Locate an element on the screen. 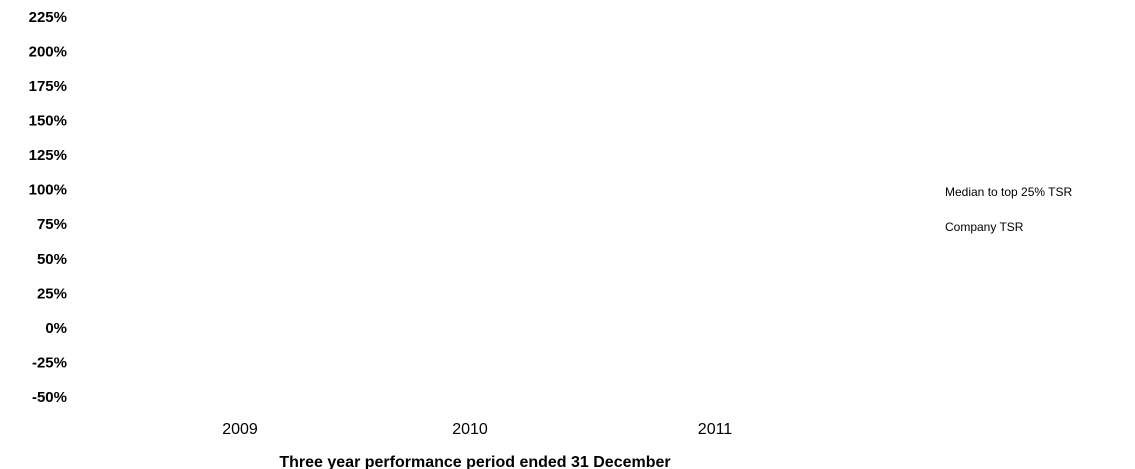  y-tick-label: -25% is located at coordinates (49, 362).